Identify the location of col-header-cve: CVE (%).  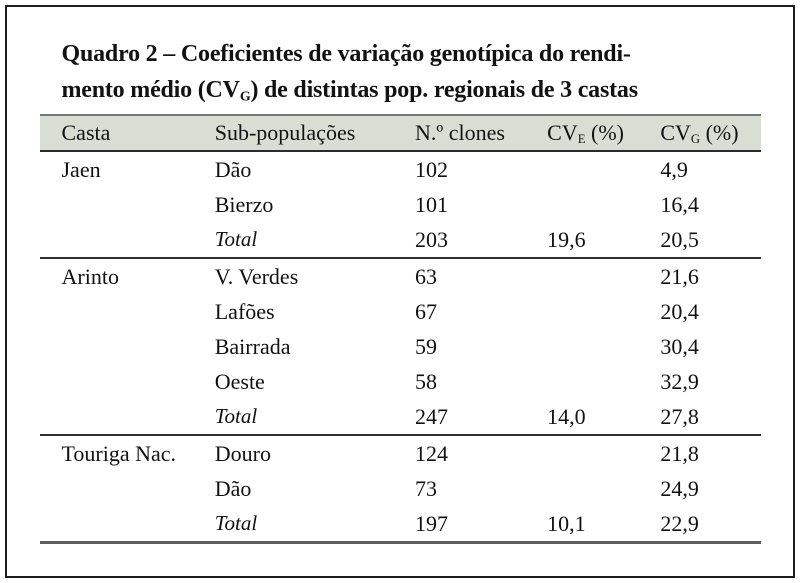
(603, 133).